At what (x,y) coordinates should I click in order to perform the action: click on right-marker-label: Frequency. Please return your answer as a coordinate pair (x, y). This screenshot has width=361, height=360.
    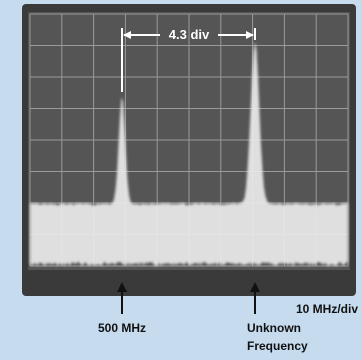
    Looking at the image, I should click on (277, 346).